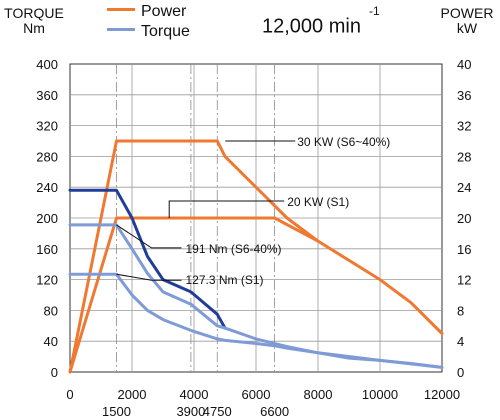  I want to click on left-tick-label: 120, so click(47, 280).